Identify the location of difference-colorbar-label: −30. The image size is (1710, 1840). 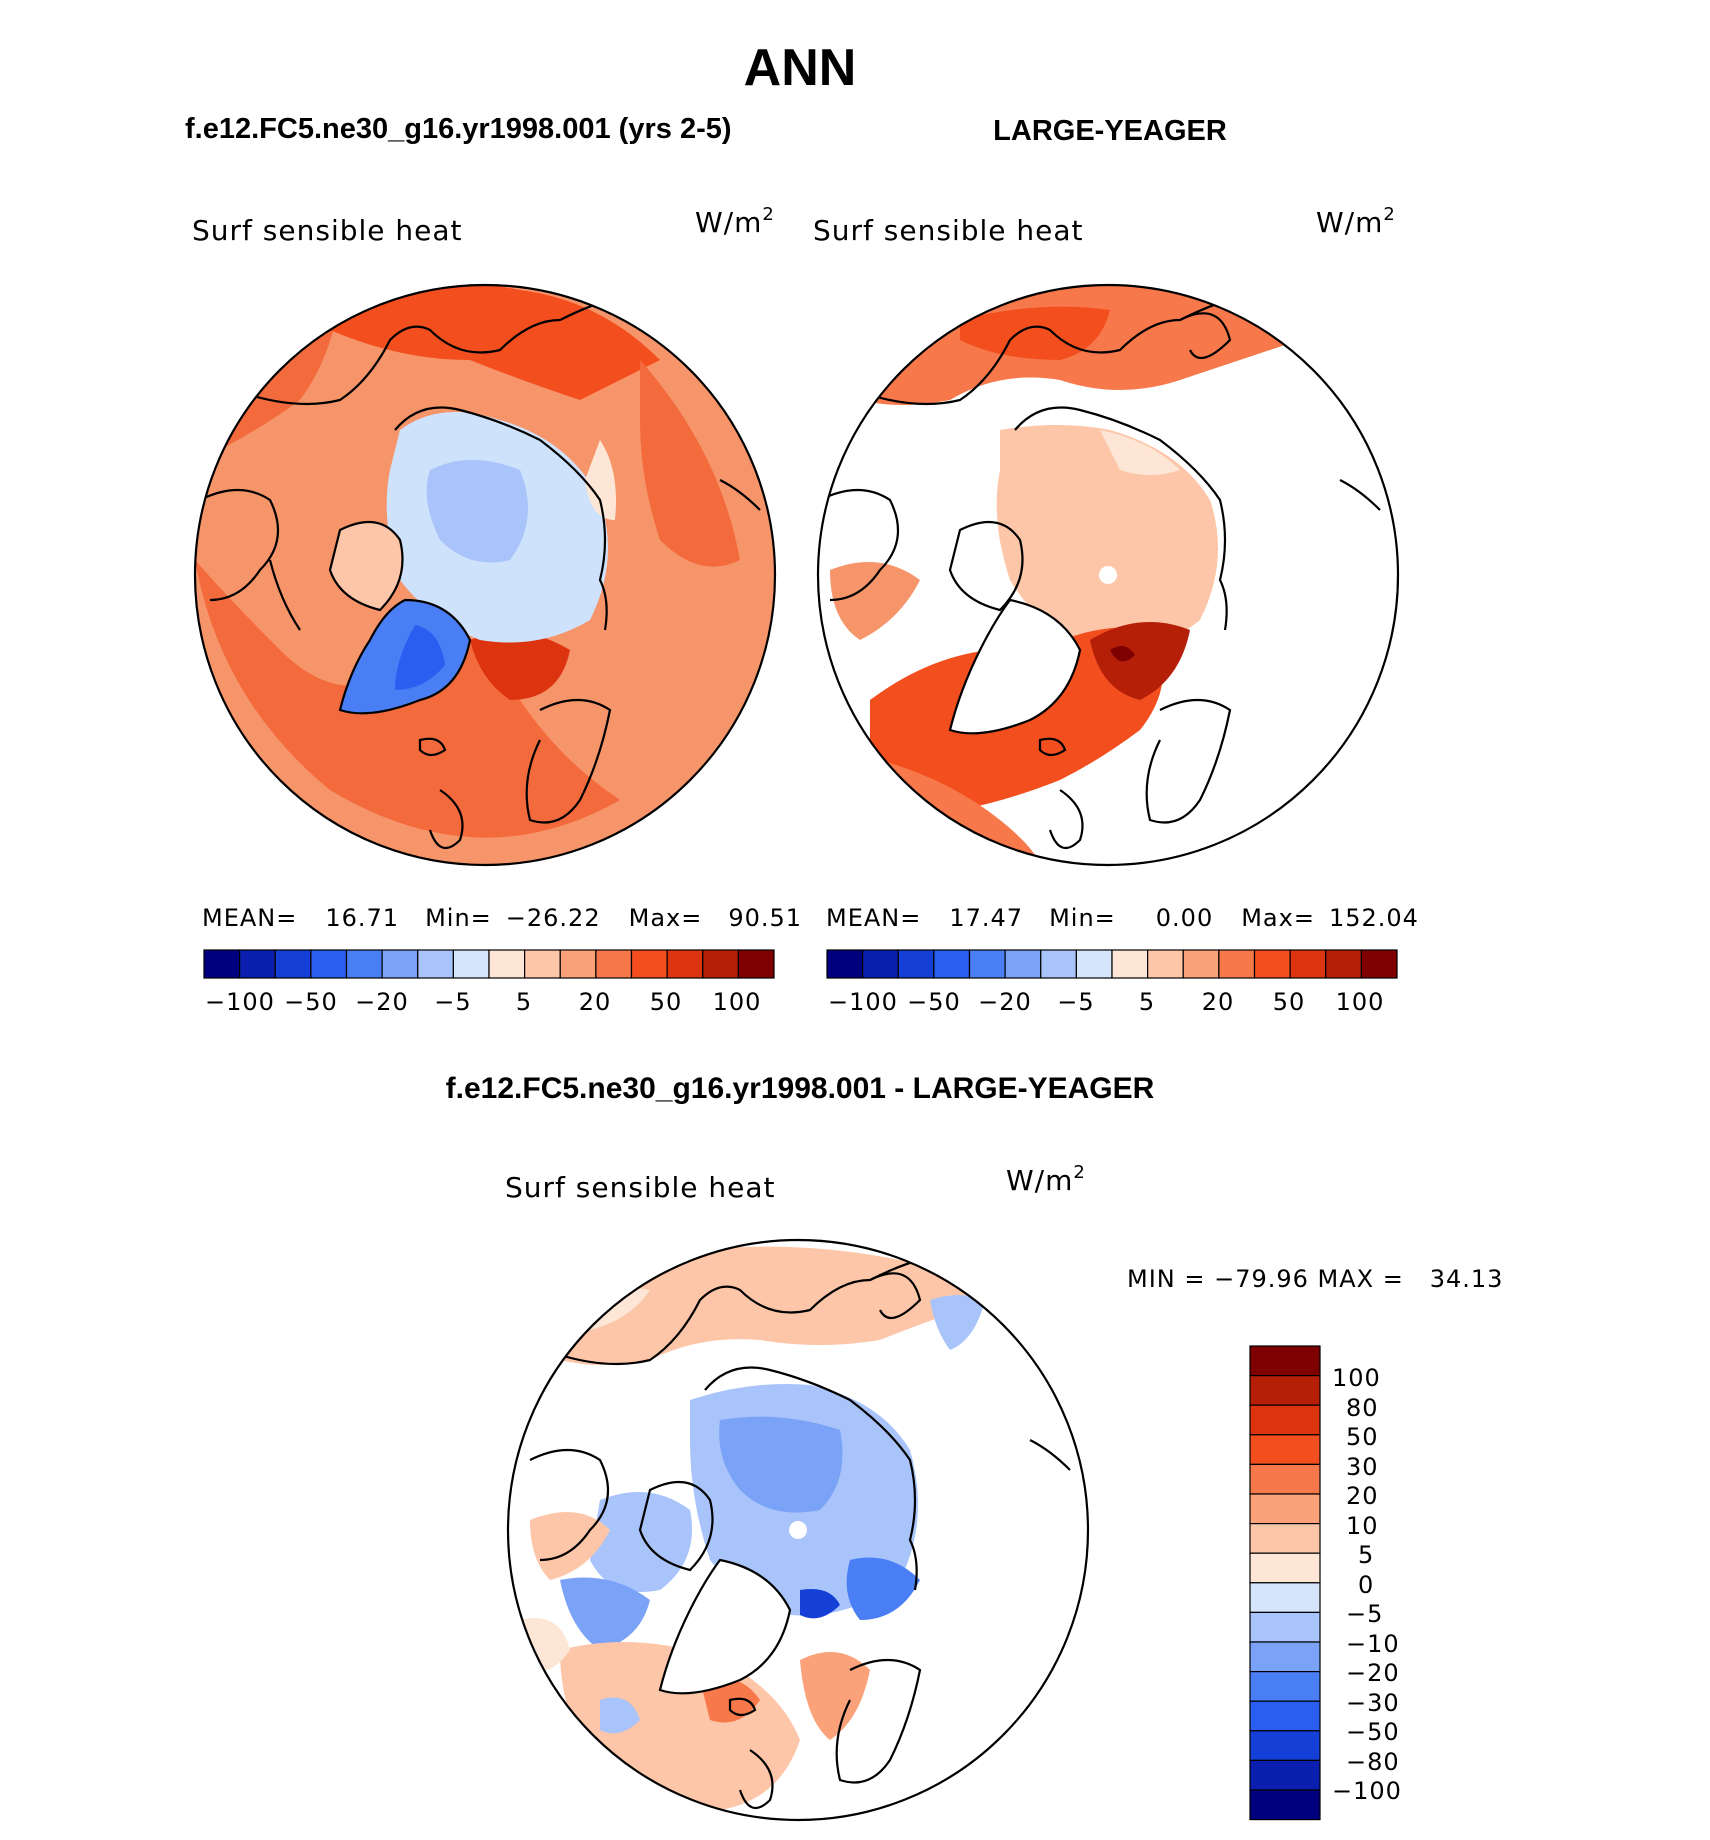
(1373, 1703).